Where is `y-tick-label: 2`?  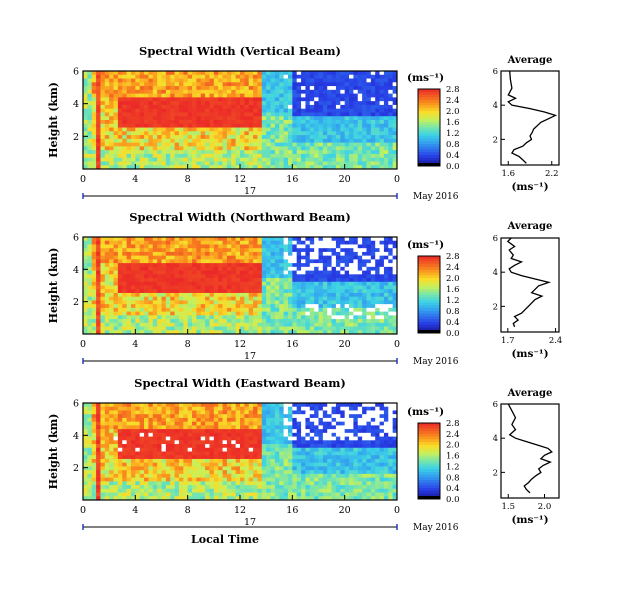 y-tick-label: 2 is located at coordinates (76, 137).